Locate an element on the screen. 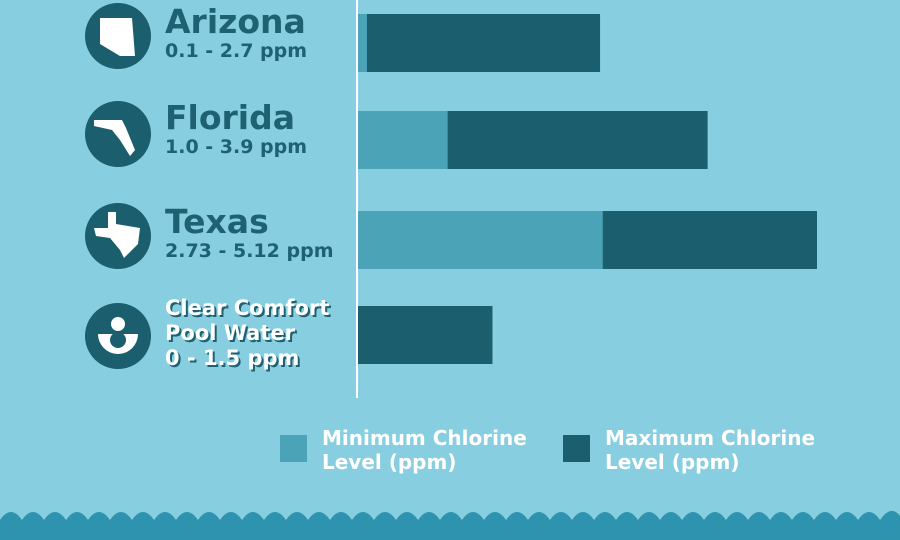 The height and width of the screenshot is (540, 900). category-label: Arizona 0.1 - 2.7 ppm is located at coordinates (265, 32).